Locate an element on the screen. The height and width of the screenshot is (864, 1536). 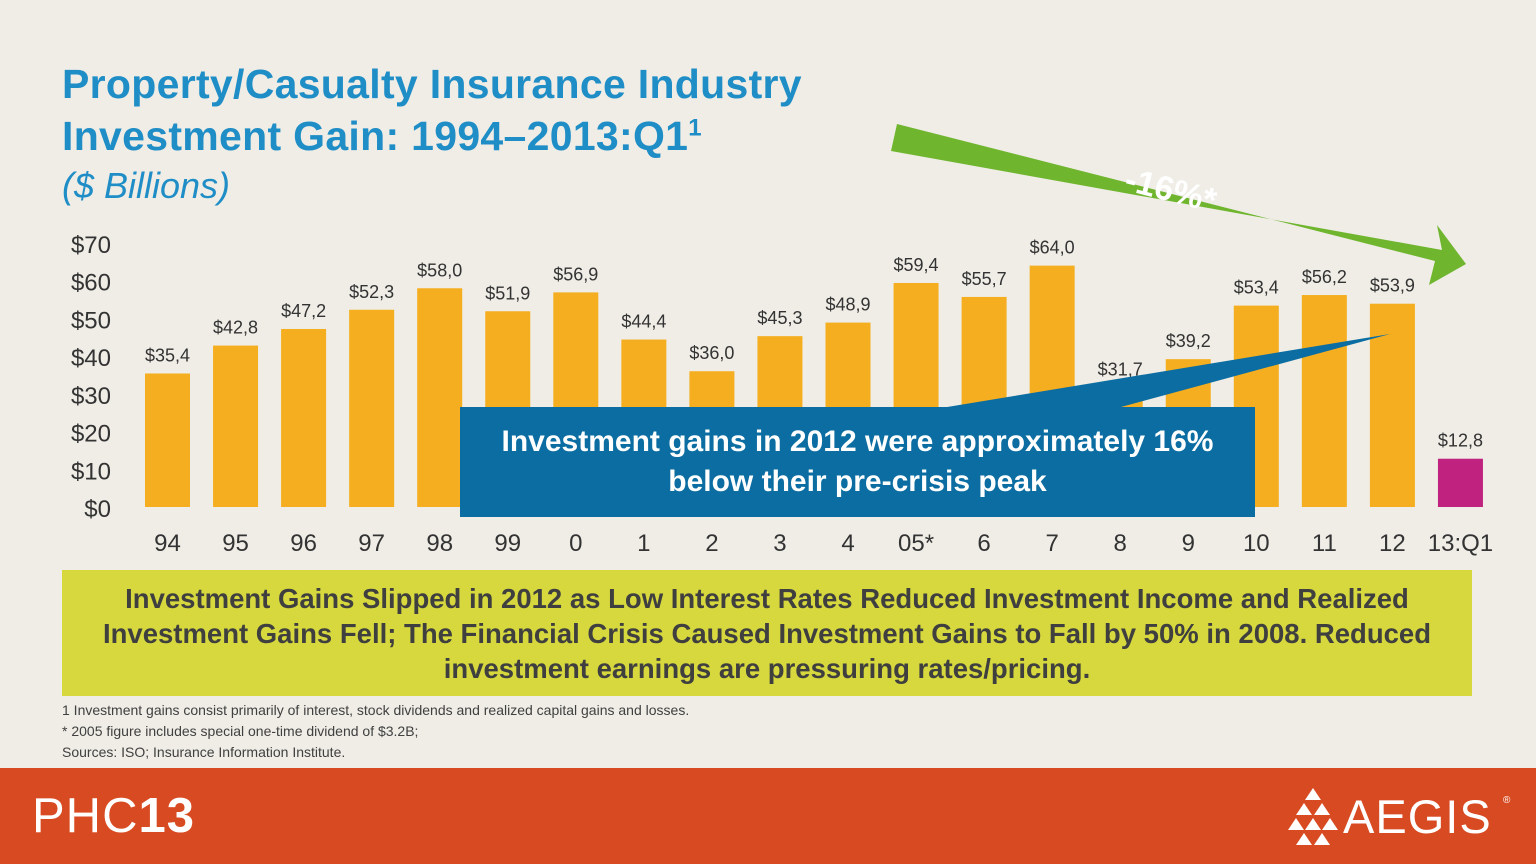
data-label: $12,8 is located at coordinates (1460, 441).